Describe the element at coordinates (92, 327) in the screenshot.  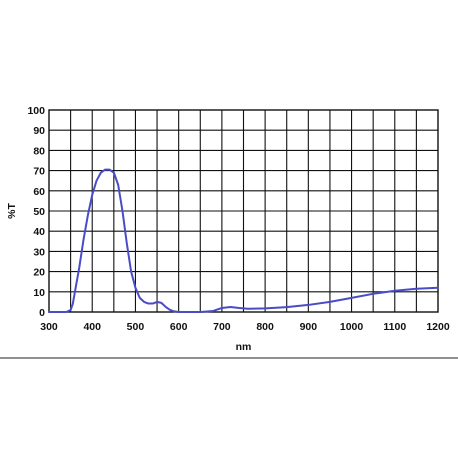
I see `x-tick-label: 400` at that location.